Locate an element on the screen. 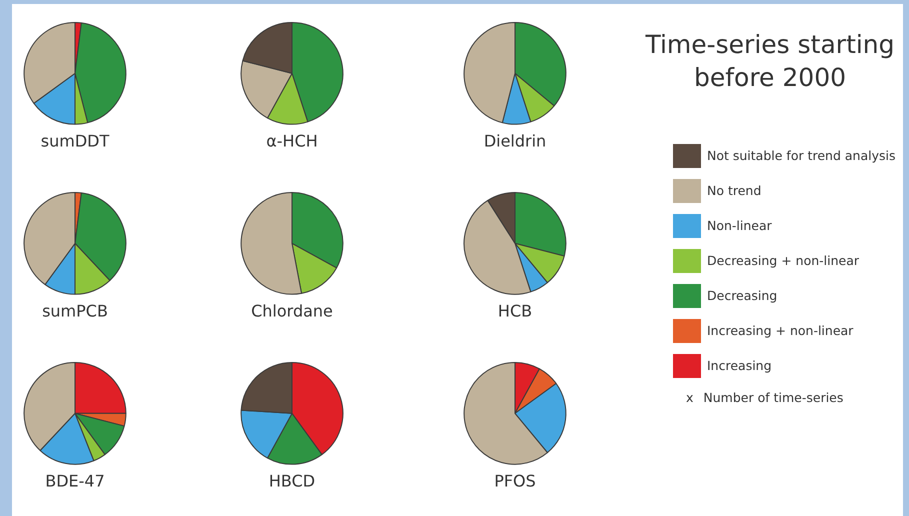 This screenshot has height=516, width=909. legend-label: Increasing + non-linear is located at coordinates (780, 330).